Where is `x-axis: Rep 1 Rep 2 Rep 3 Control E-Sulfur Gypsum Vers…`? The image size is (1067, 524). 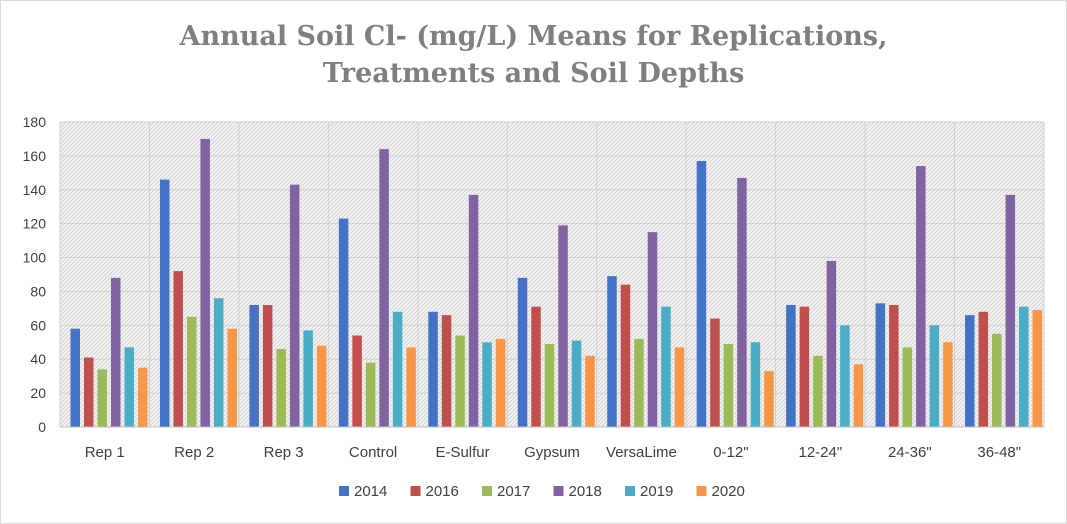 x-axis: Rep 1 Rep 2 Rep 3 Control E-Sulfur Gypsum Vers… is located at coordinates (552, 443).